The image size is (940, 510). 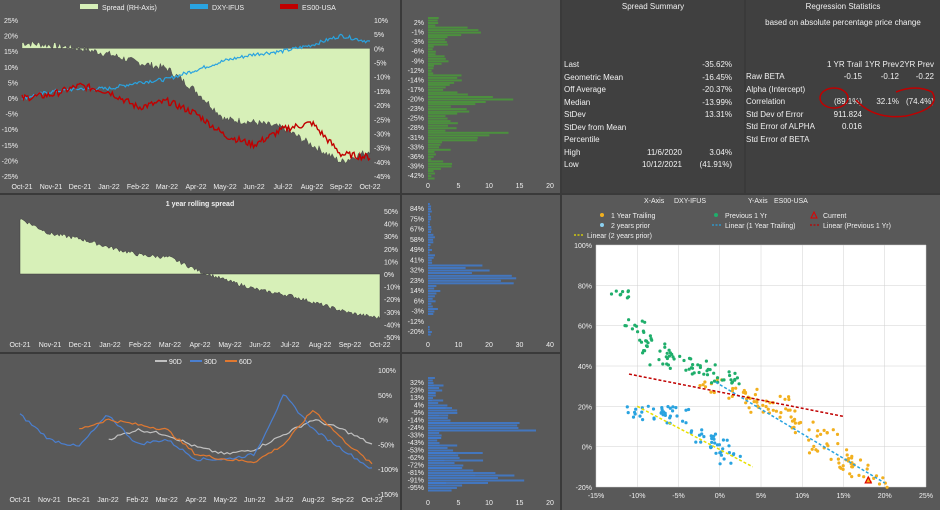 I want to click on y-left-tick: 25%, so click(x=11, y=21).